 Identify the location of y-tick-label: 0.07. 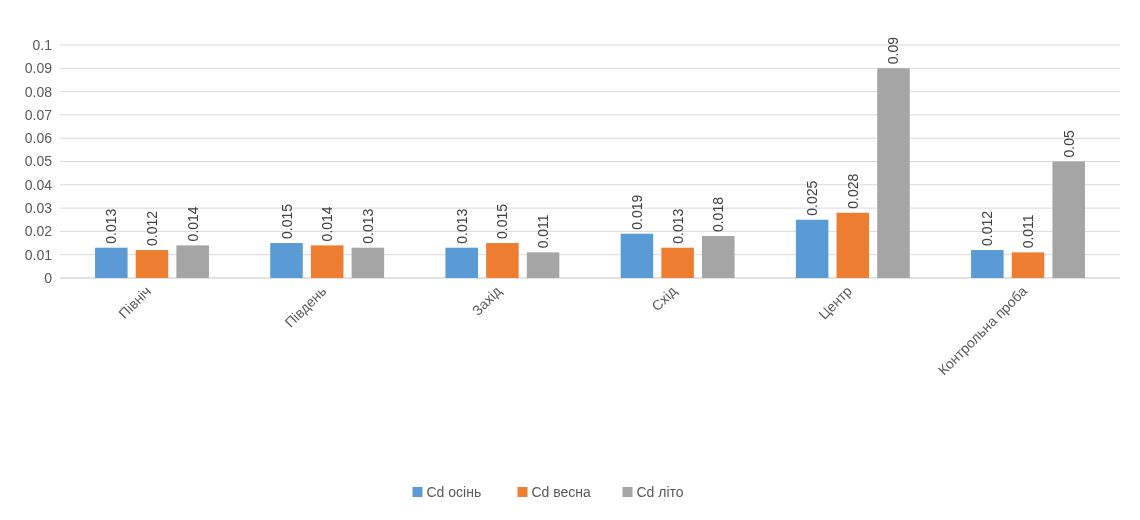
(38, 114).